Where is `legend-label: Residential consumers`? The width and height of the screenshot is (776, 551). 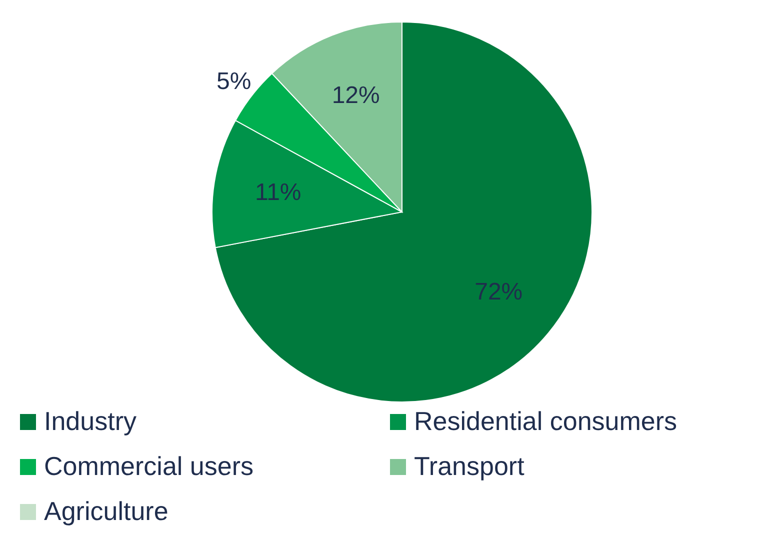 legend-label: Residential consumers is located at coordinates (546, 421).